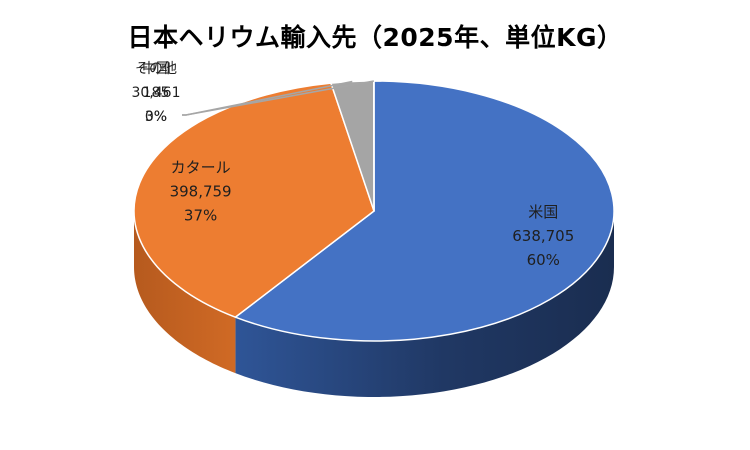 The image size is (750, 450). I want to click on chart-title: 日本ヘリウム輸入先（2025年、単位KG）, so click(375, 37).